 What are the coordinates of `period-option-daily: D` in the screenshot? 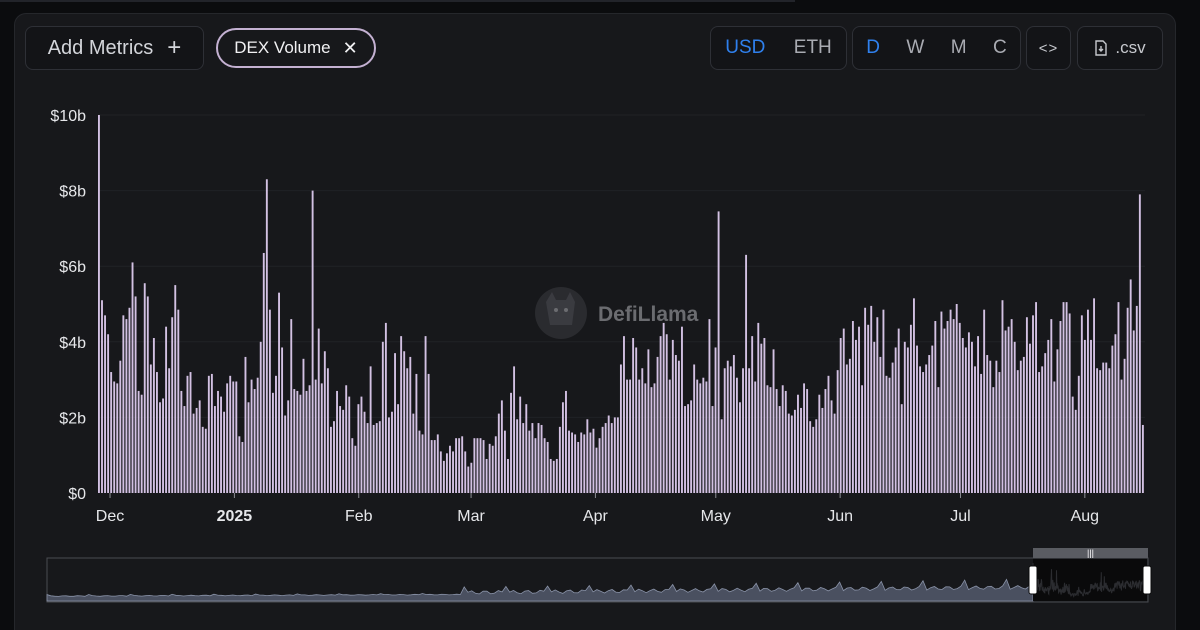 It's located at (873, 47).